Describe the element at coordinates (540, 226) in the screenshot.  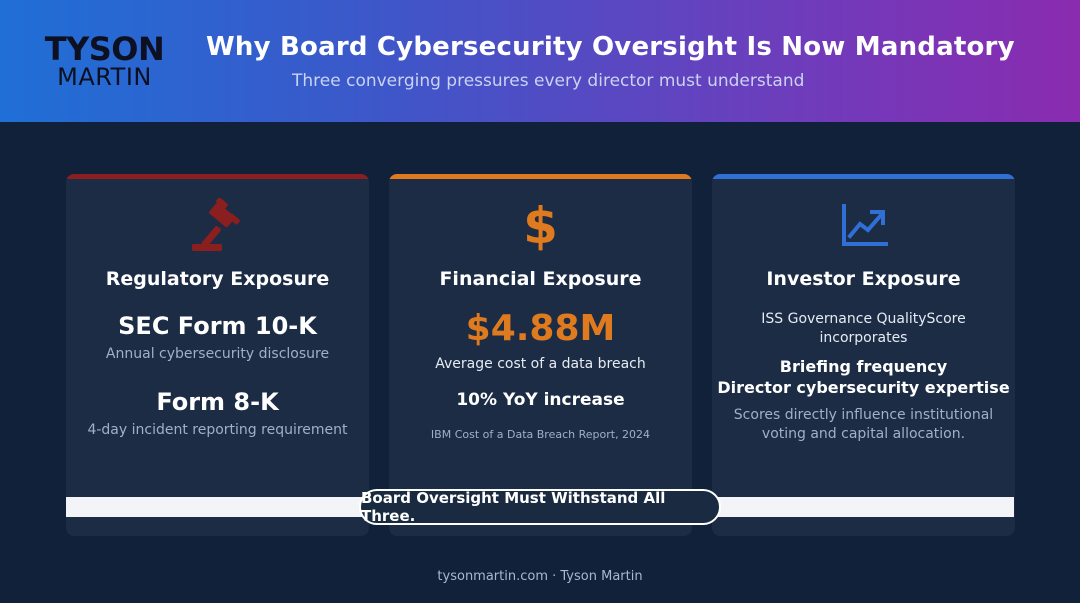
I see `dollar-icon: $` at that location.